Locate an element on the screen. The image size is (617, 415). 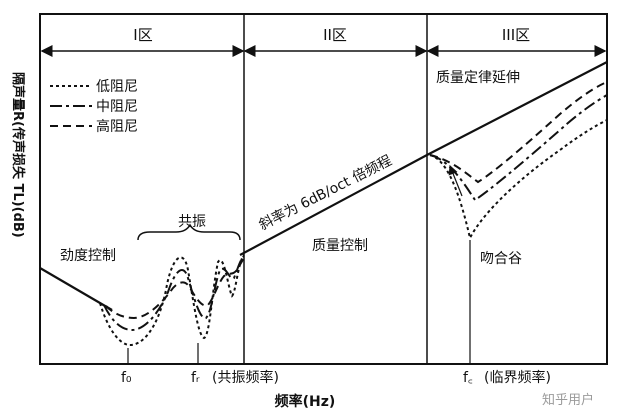
legend-label-low: 低阻尼 is located at coordinates (117, 87).